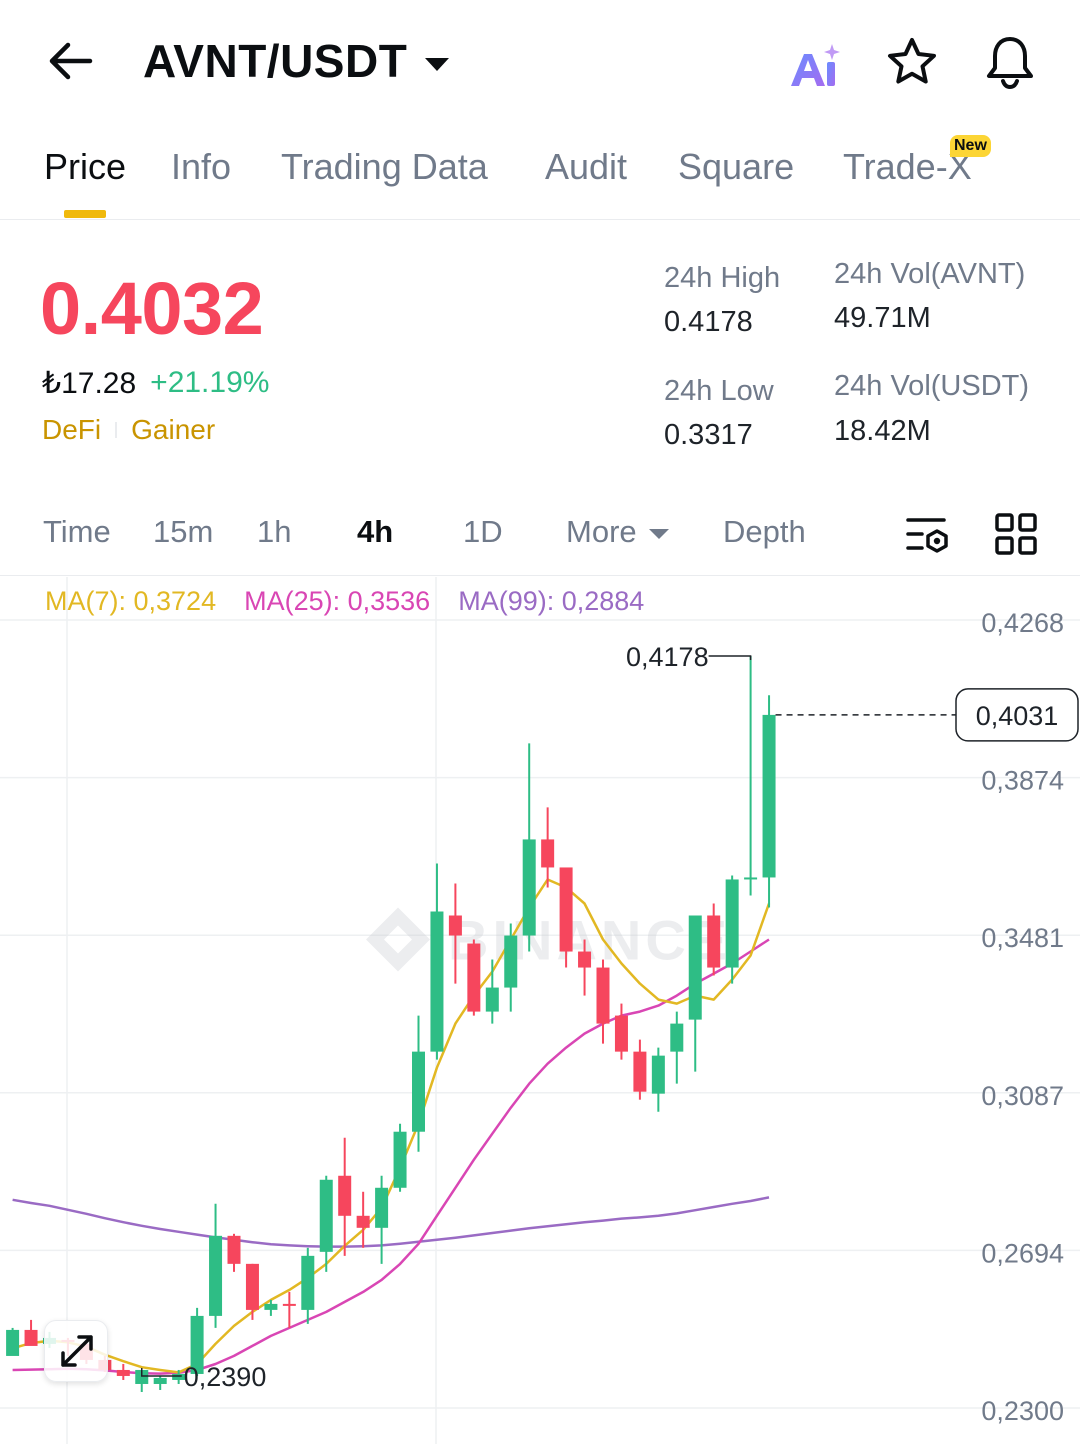  What do you see at coordinates (708, 322) in the screenshot?
I see `high-value: 0.4178` at bounding box center [708, 322].